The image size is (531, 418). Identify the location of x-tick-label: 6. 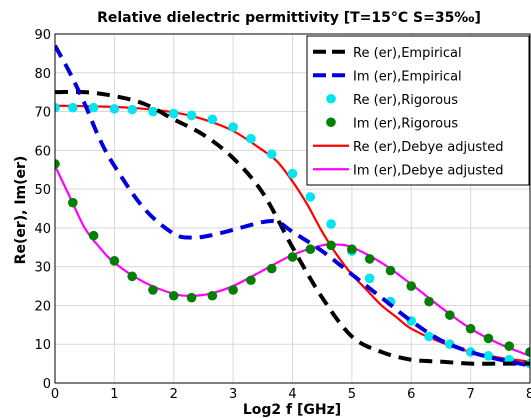
(411, 394).